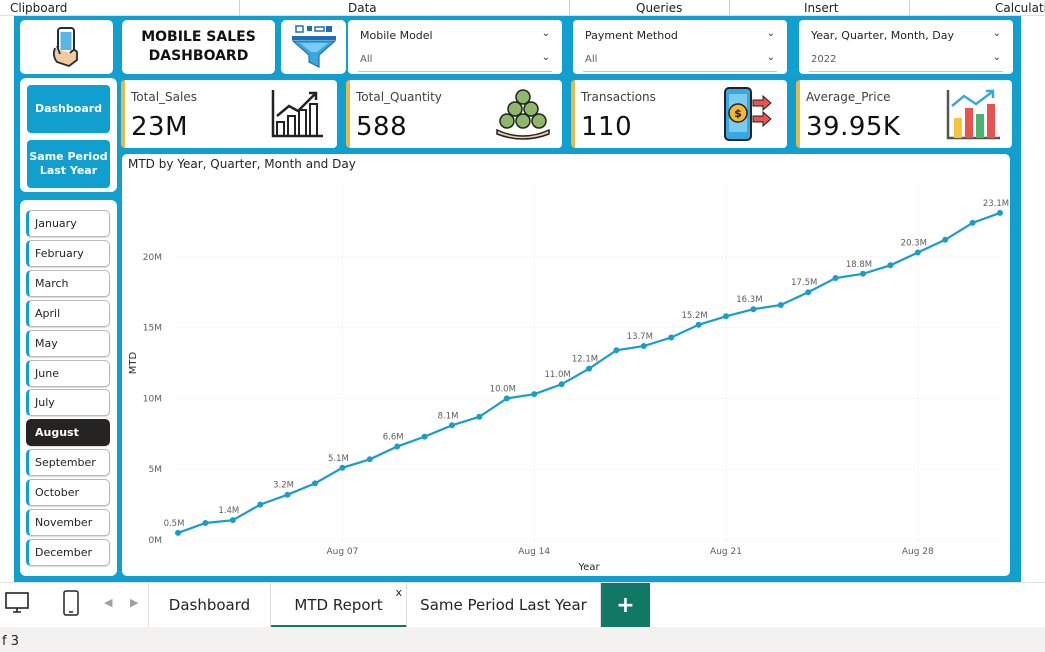  What do you see at coordinates (977, 8) in the screenshot?
I see `ribbon-group-calculation: Calculatio` at bounding box center [977, 8].